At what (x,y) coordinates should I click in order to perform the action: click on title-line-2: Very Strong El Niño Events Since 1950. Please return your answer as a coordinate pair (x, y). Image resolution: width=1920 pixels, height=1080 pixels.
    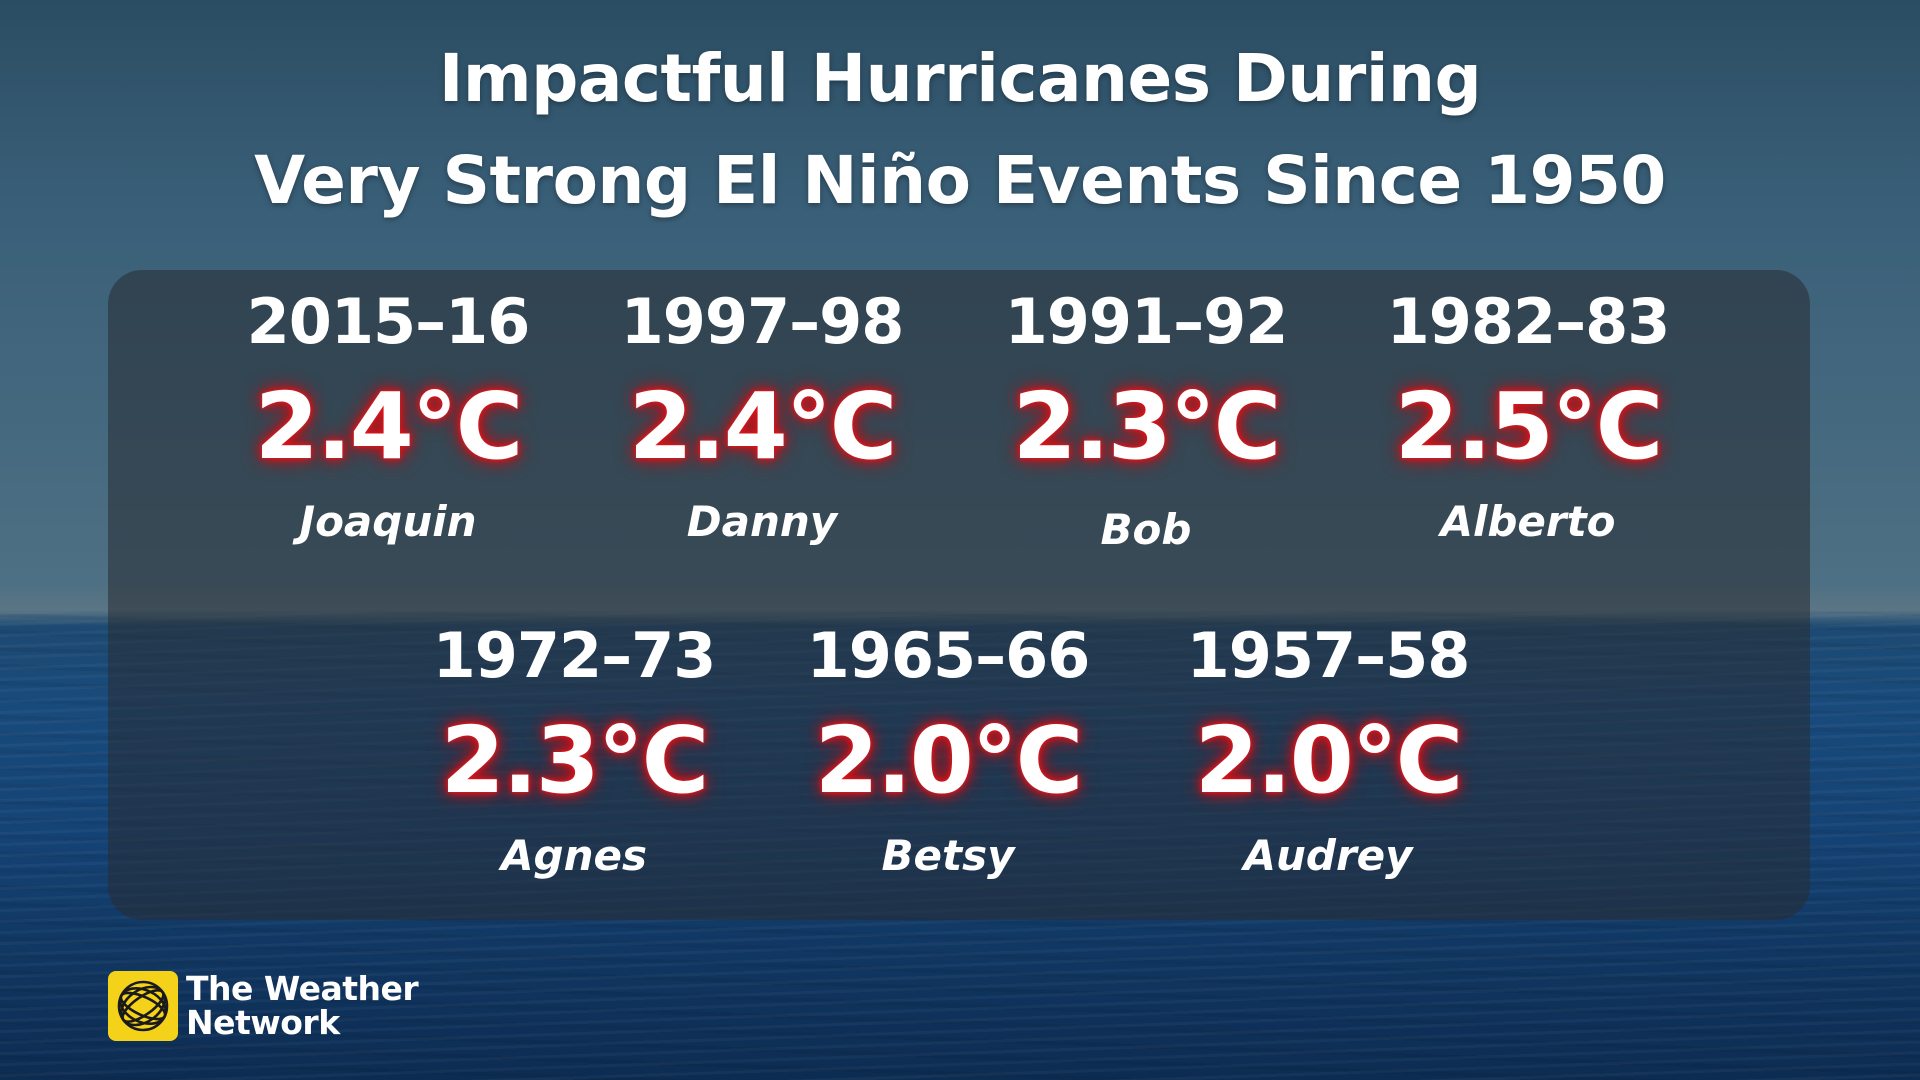
    Looking at the image, I should click on (960, 180).